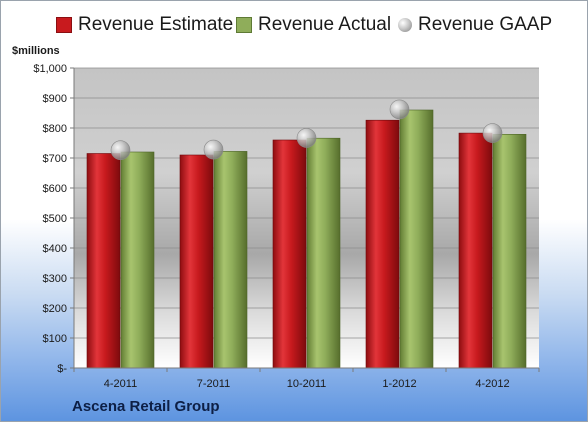 The image size is (588, 422). I want to click on y-tick-label: $1,000, so click(50, 69).